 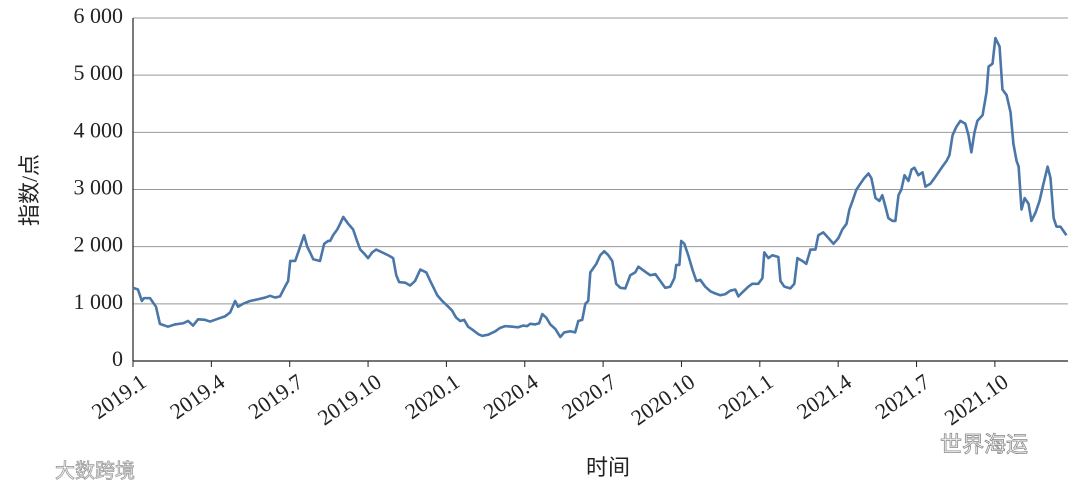 I want to click on y-tick-label: 5 000, so click(x=99, y=72).